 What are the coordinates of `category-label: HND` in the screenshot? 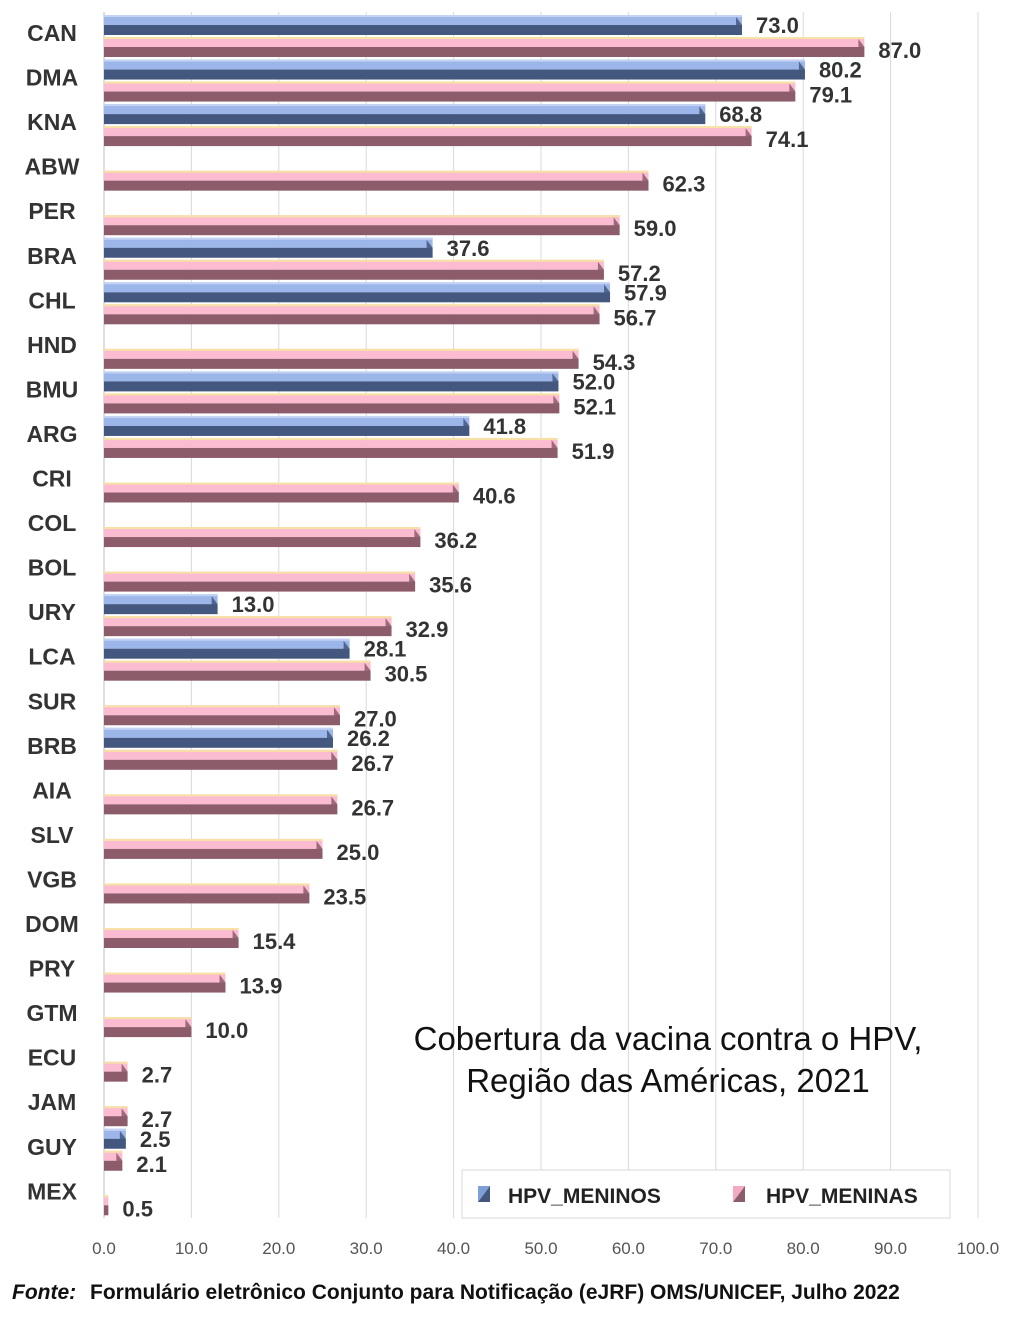 It's located at (52, 345).